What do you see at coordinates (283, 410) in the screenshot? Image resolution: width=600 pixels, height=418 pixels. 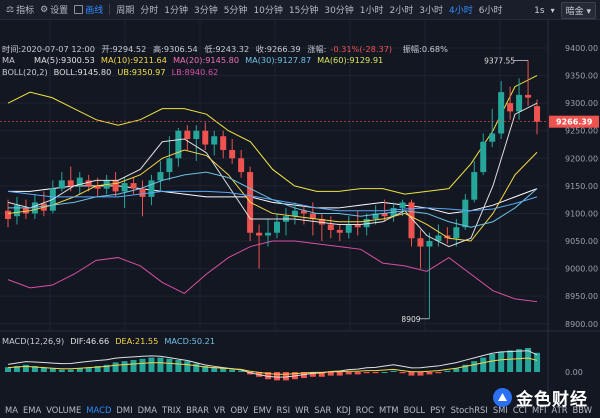 I see `indicator-tab: RSI` at bounding box center [283, 410].